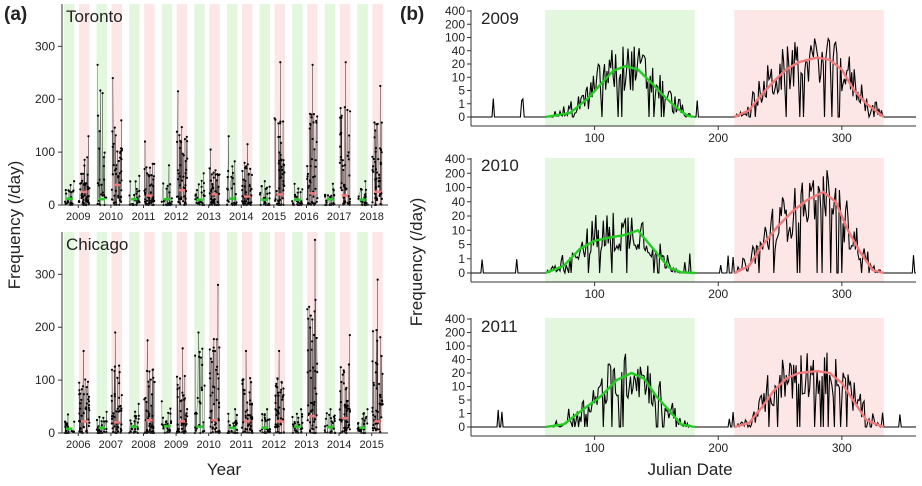  What do you see at coordinates (14, 225) in the screenshot?
I see `panel-a-ylabel: Frequency (/day)` at bounding box center [14, 225].